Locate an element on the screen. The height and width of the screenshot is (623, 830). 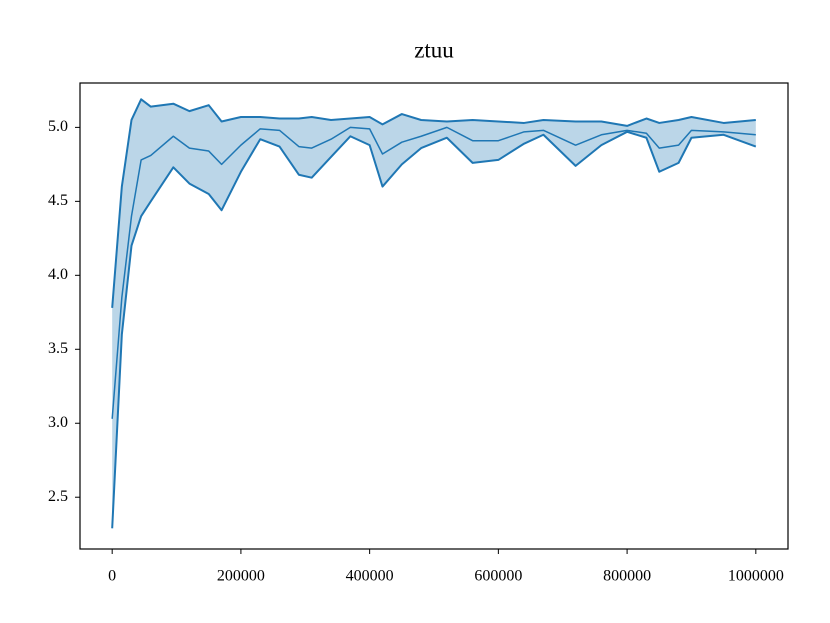
x-tick-label: 600000 is located at coordinates (498, 576).